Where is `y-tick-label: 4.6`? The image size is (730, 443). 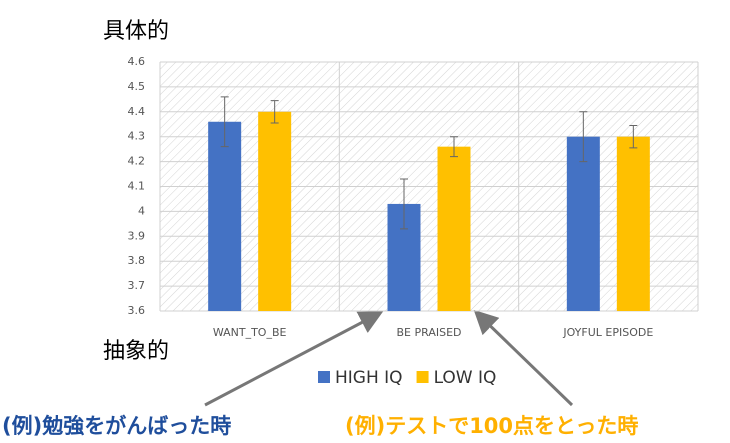 y-tick-label: 4.6 is located at coordinates (137, 61).